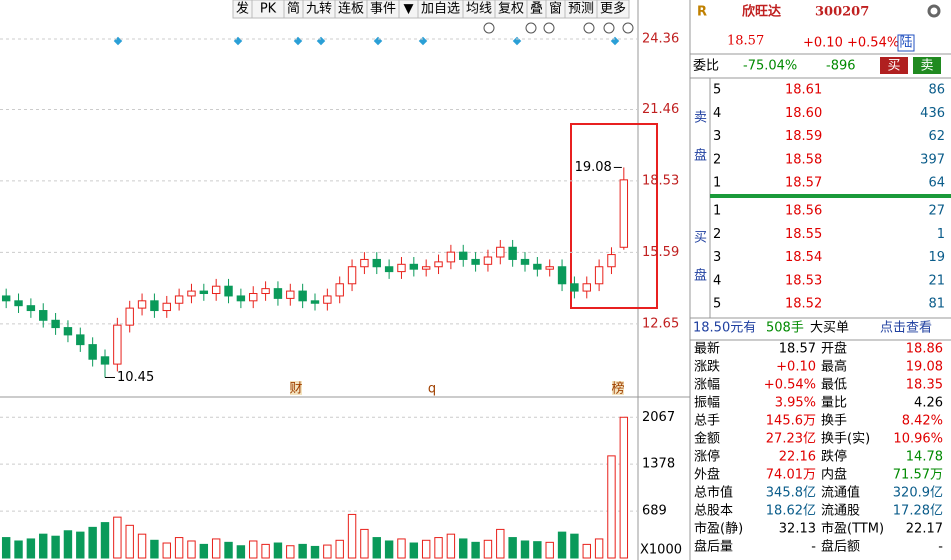 This screenshot has width=951, height=560. What do you see at coordinates (790, 385) in the screenshot?
I see `stat-value: +0.54%` at bounding box center [790, 385].